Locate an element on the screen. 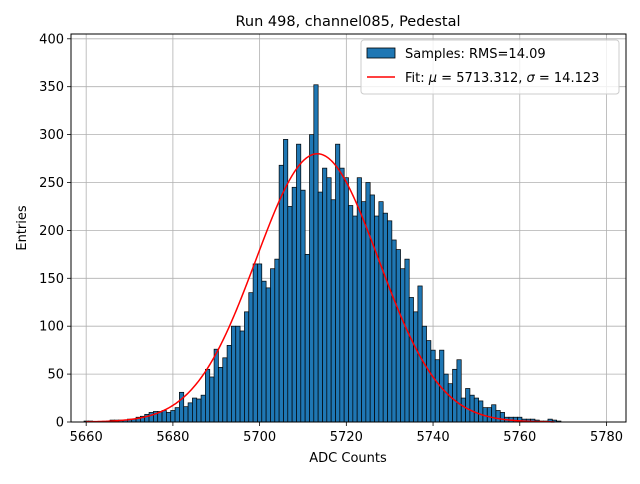 This screenshot has width=640, height=484. x-tick-label: 5720 is located at coordinates (346, 437).